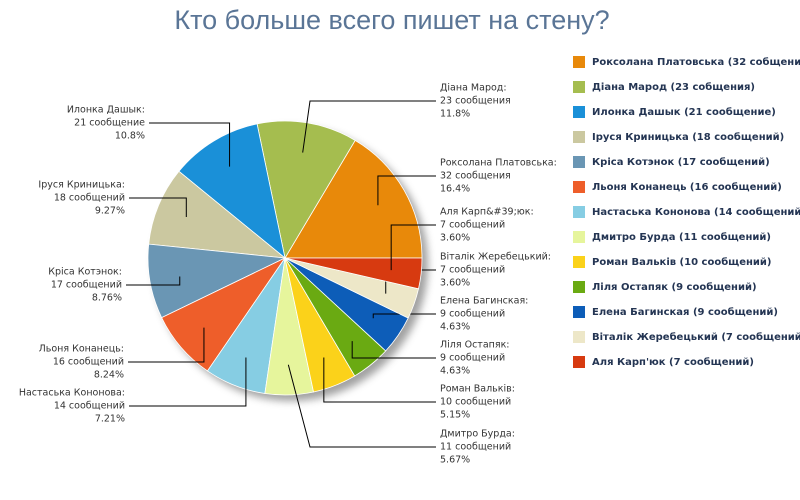  Describe the element at coordinates (673, 87) in the screenshot. I see `legend-label: Діана Марод (23 собщения)` at that location.